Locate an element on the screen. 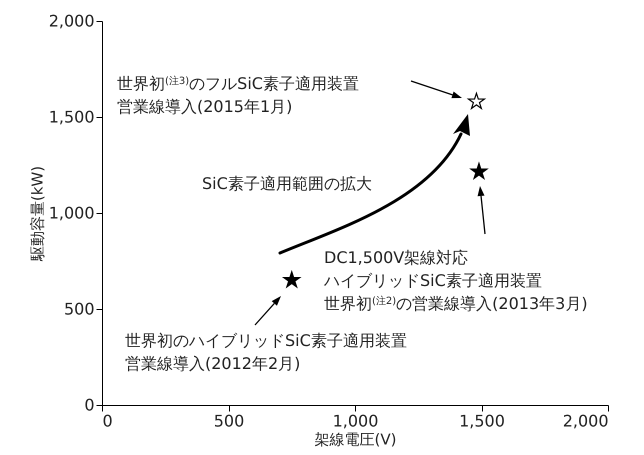 This screenshot has height=455, width=644. x-axis-title: 架線電圧(V) is located at coordinates (355, 439).